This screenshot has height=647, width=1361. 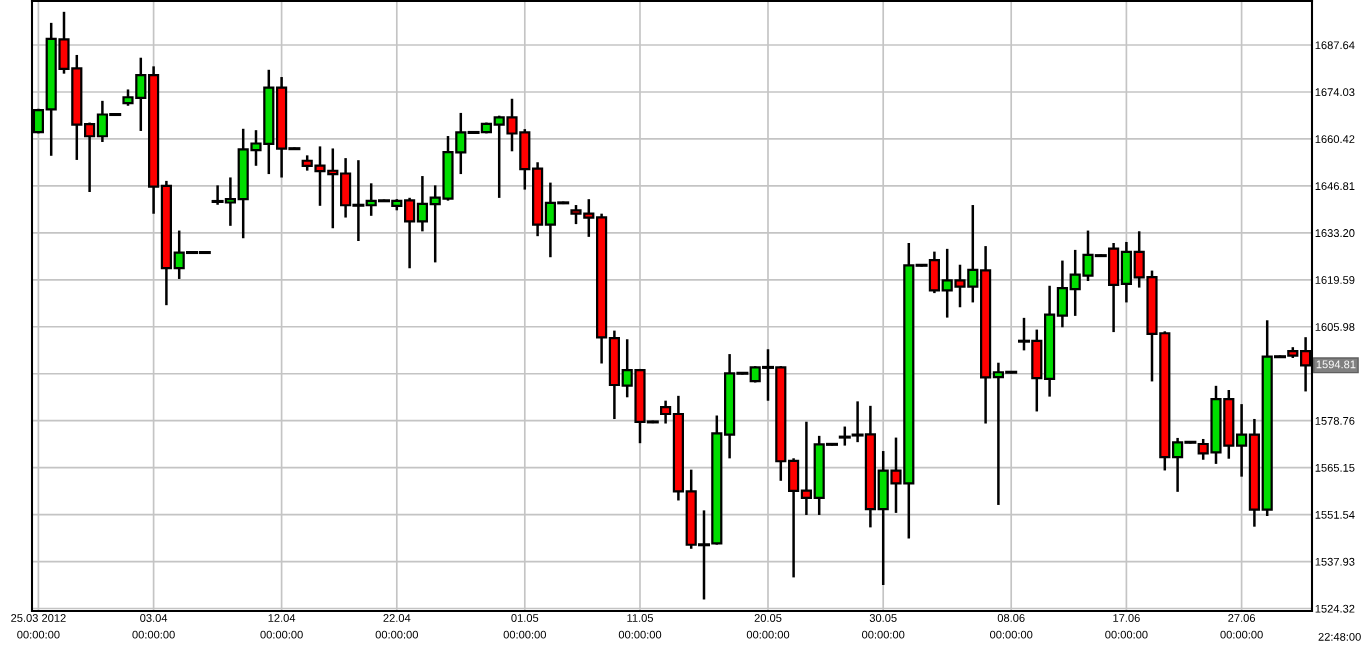 What do you see at coordinates (1335, 280) in the screenshot?
I see `y-tick-label: 1619.59` at bounding box center [1335, 280].